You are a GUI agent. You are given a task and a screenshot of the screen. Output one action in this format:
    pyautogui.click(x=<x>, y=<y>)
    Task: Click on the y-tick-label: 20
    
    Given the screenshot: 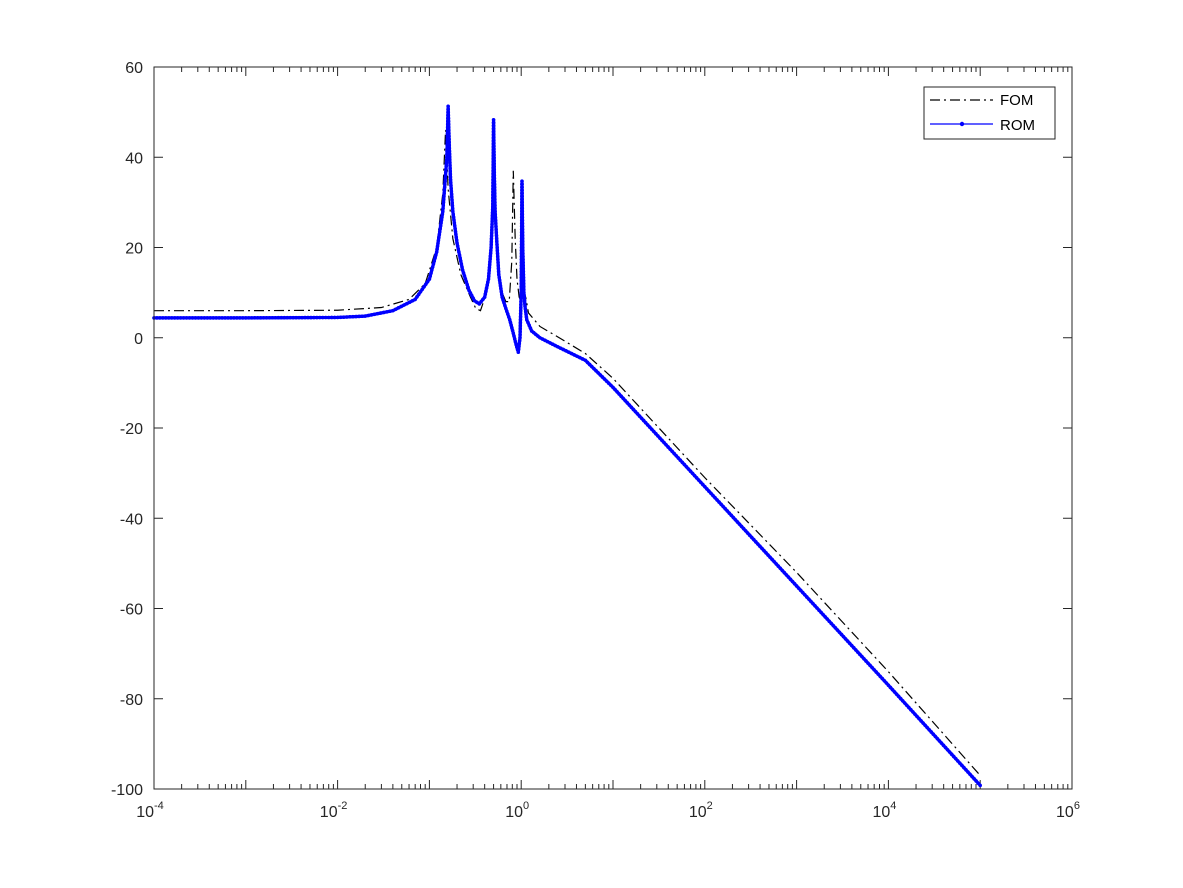 What is the action you would take?
    pyautogui.click(x=134, y=249)
    